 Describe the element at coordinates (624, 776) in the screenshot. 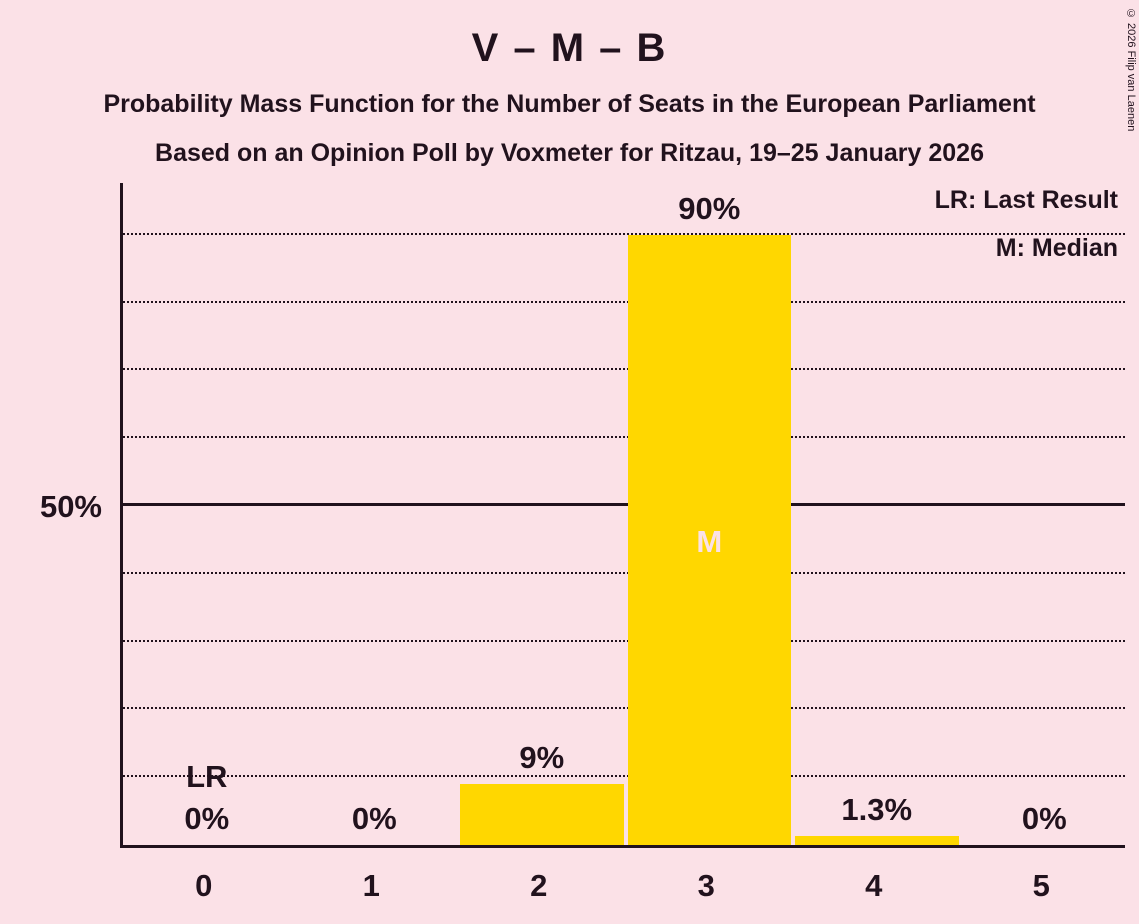

I see `gridline-10pct` at that location.